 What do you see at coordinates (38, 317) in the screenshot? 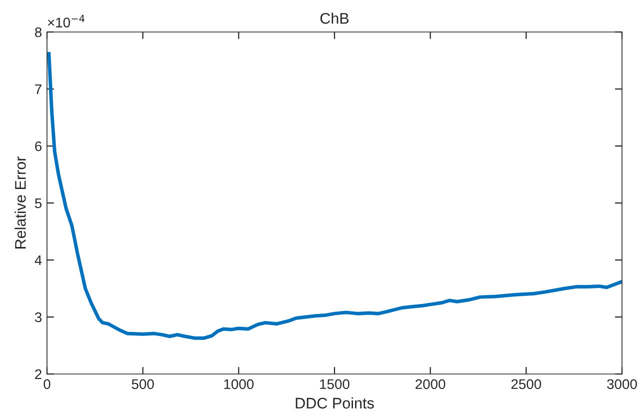
I see `y-tick-label: 3` at bounding box center [38, 317].